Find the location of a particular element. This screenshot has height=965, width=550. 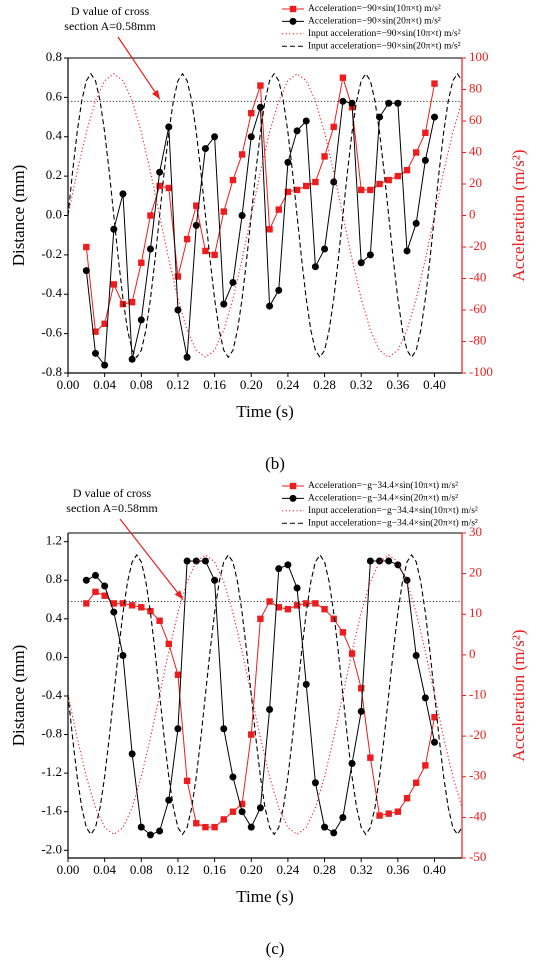

annotation-text: section A=0.58mm is located at coordinates (112, 508).